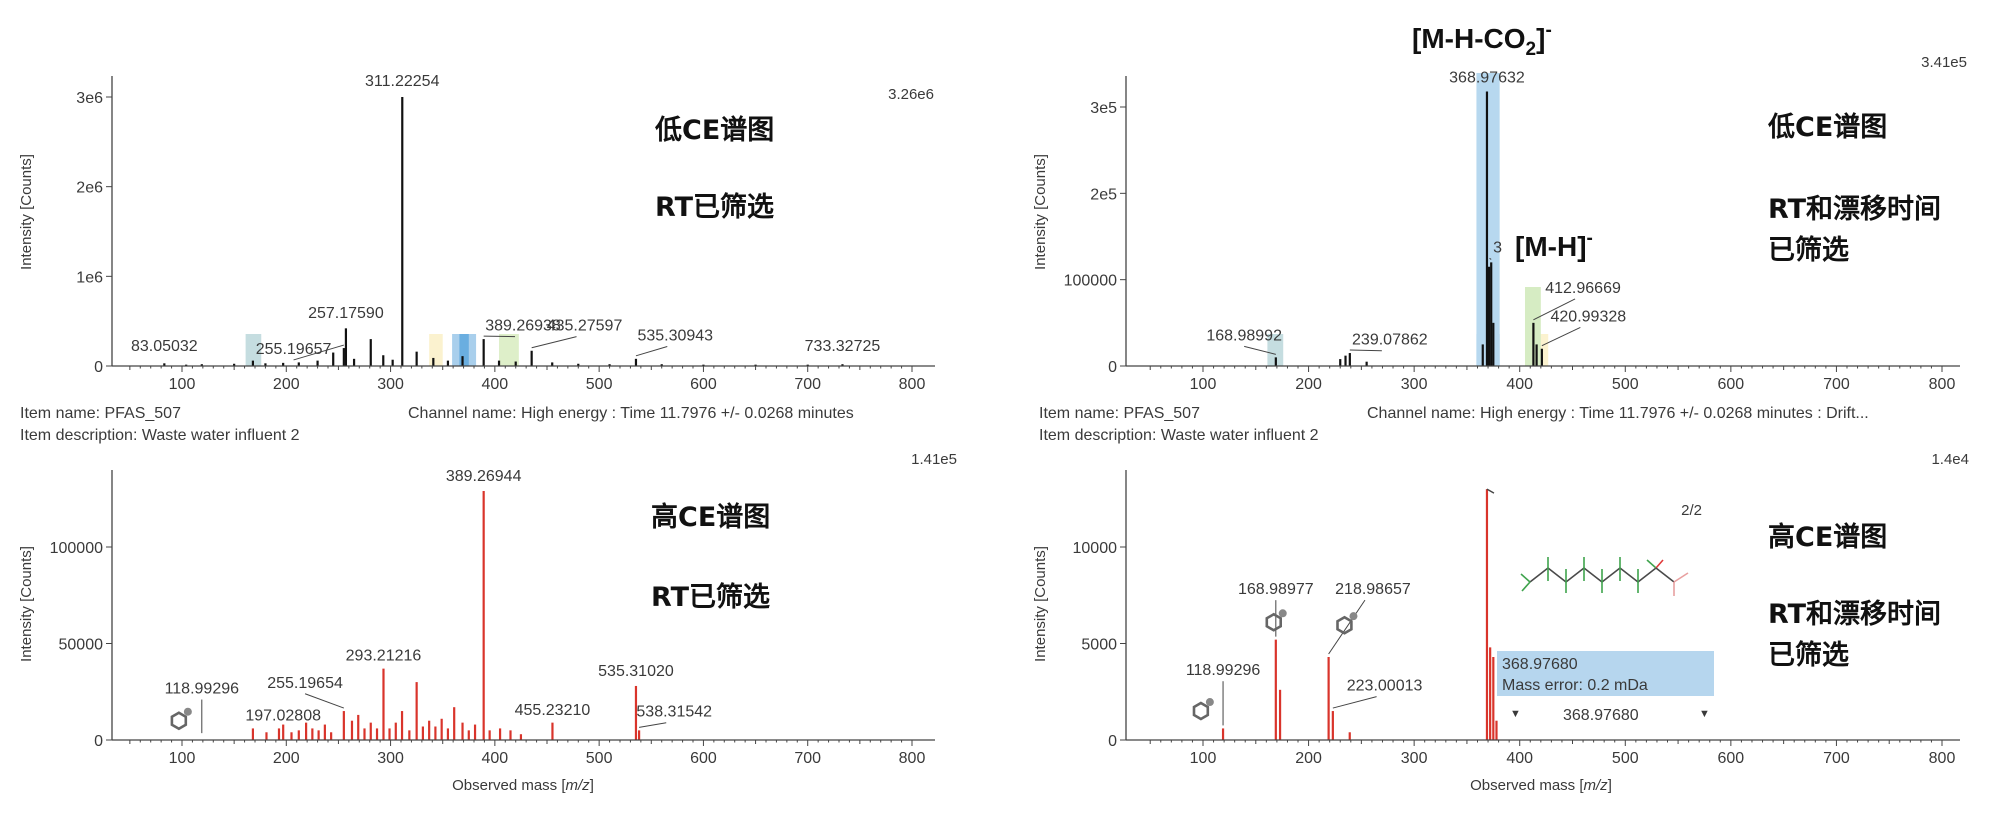  I want to click on y-tick-label: 1e6, so click(89, 277).